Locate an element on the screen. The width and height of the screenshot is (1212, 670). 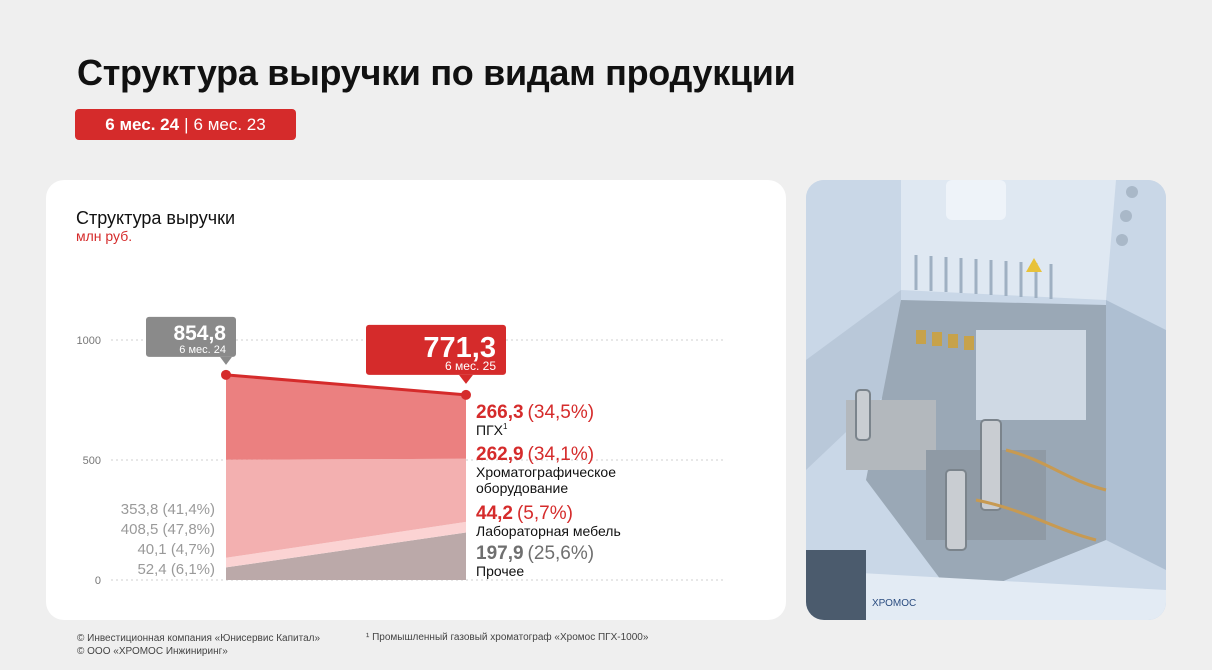
chart-title: Структура выручки is located at coordinates (156, 218).